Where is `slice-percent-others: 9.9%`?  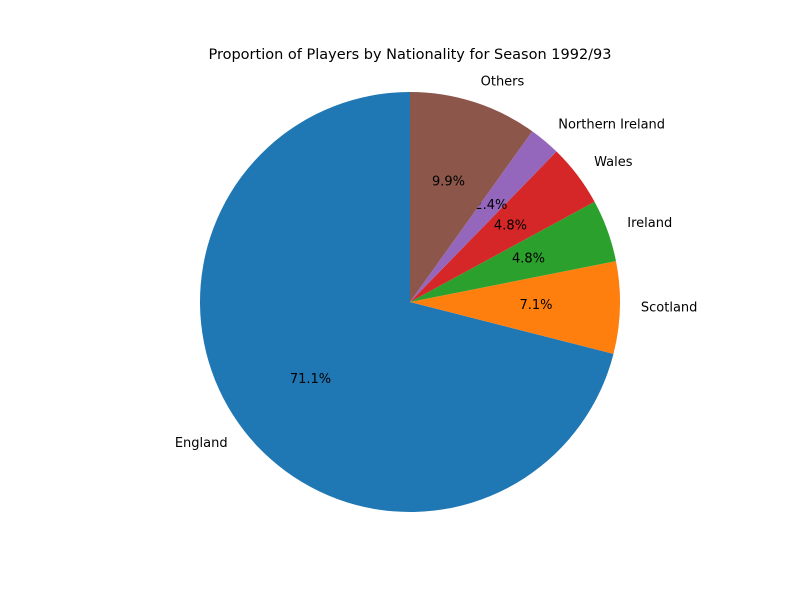 slice-percent-others: 9.9% is located at coordinates (448, 182).